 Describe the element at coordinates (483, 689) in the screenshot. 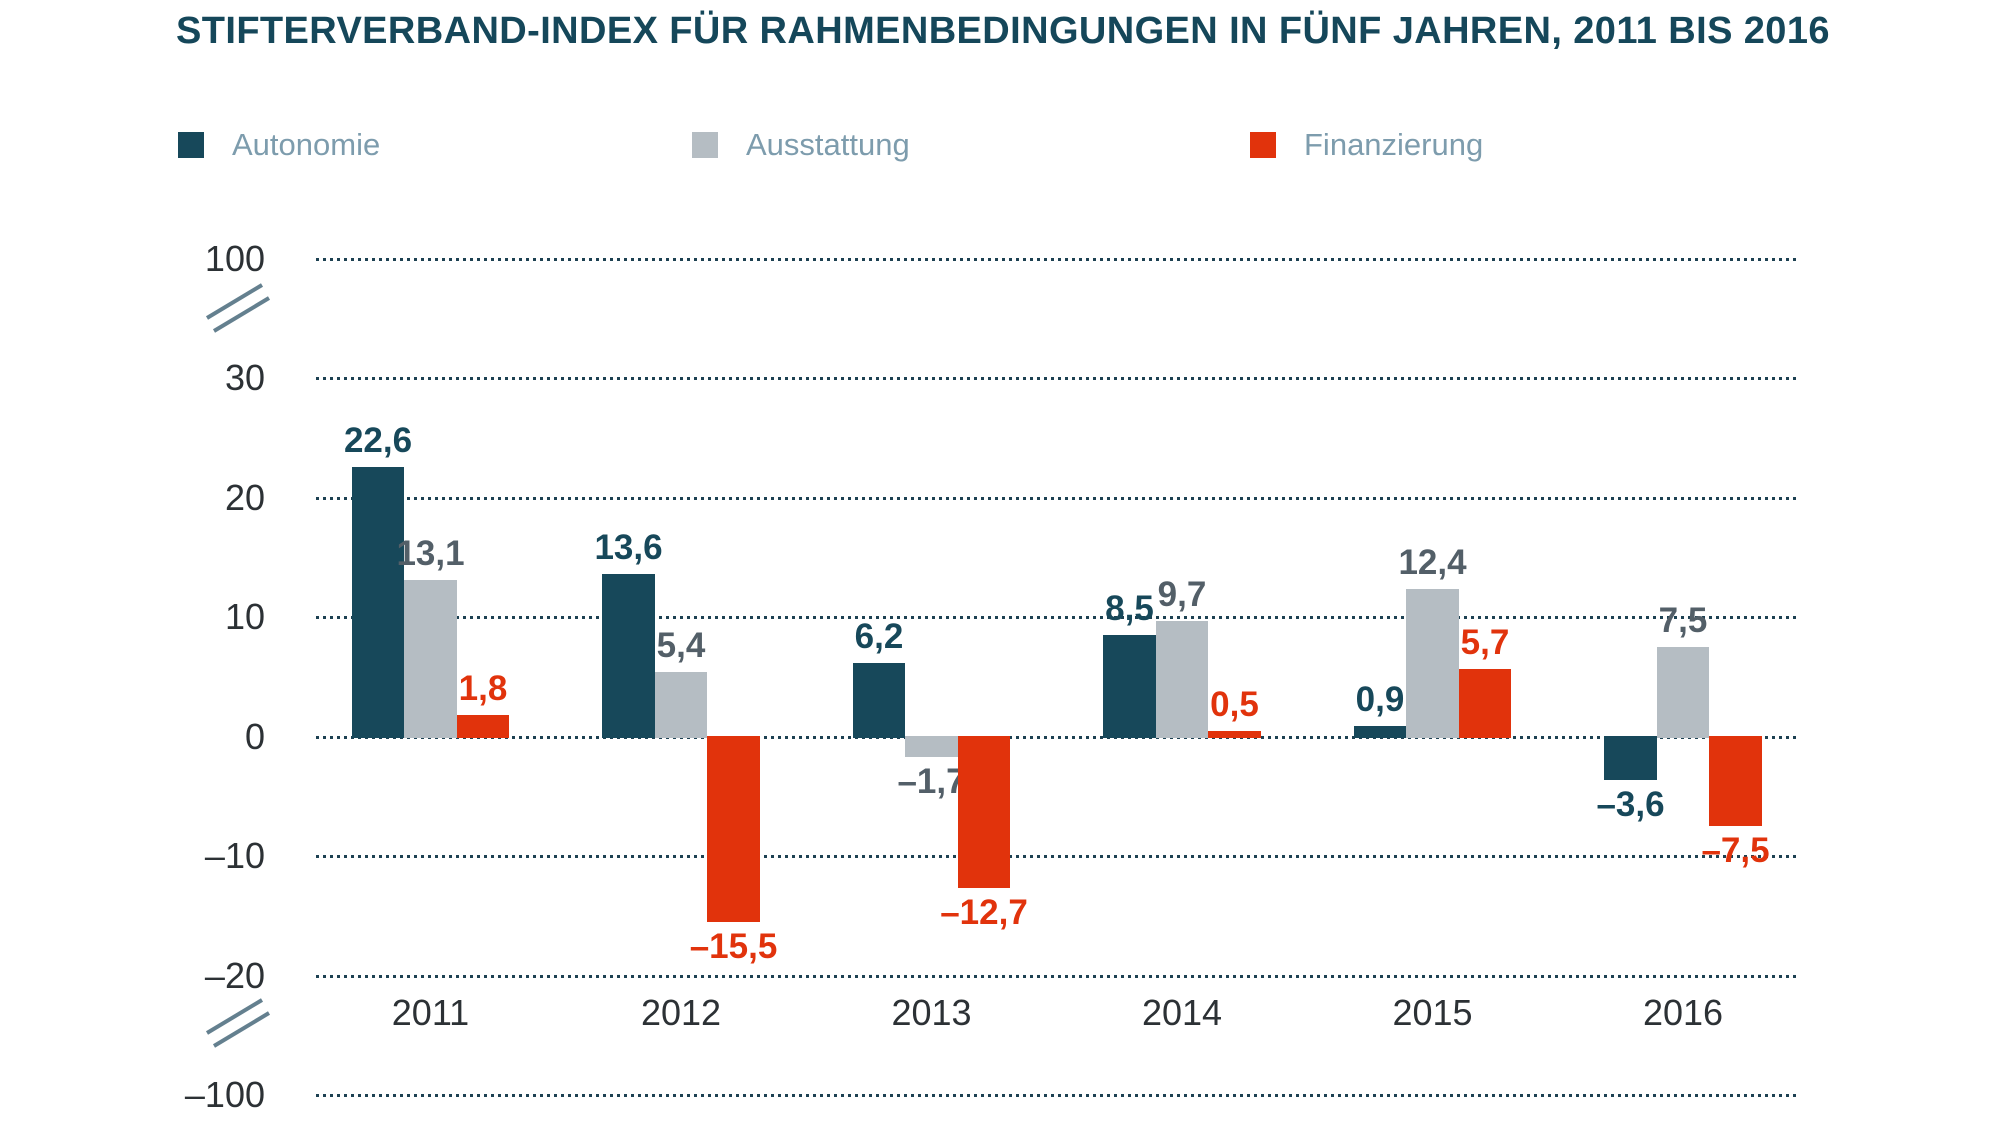

I see `value-label-finanzierung-2011: 1,8` at that location.